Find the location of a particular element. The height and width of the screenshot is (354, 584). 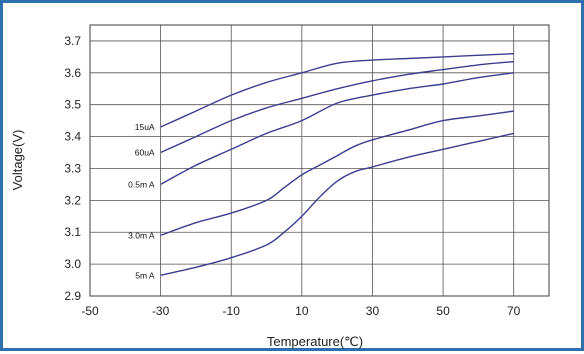

x-tick-labels: -50 -30 -10 10 30 50 70 is located at coordinates (300, 311).